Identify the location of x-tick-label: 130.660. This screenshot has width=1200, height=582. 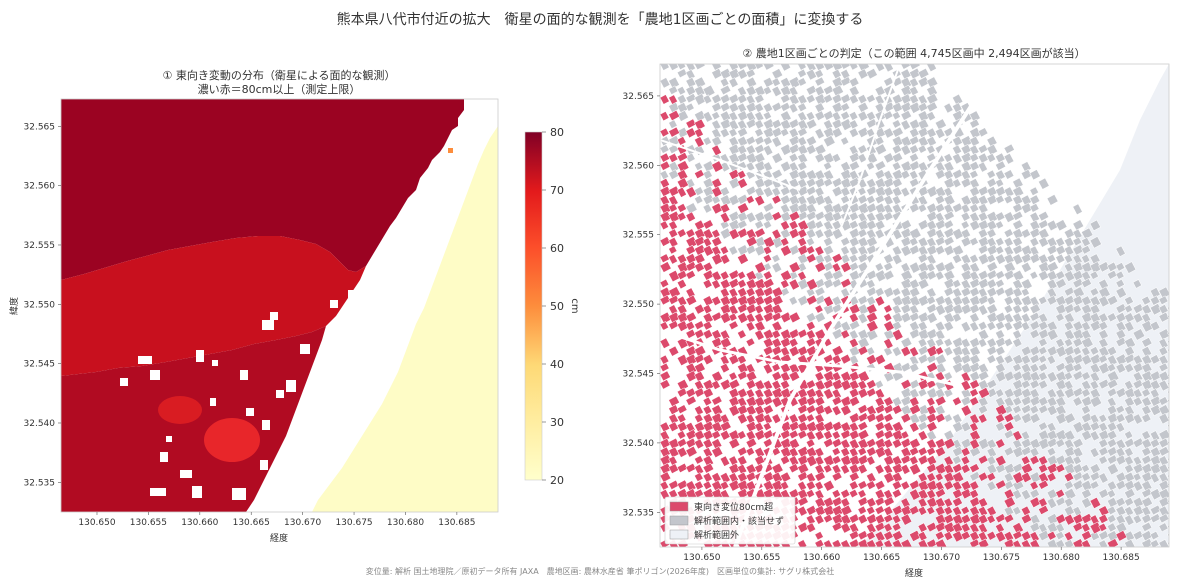
(199, 523).